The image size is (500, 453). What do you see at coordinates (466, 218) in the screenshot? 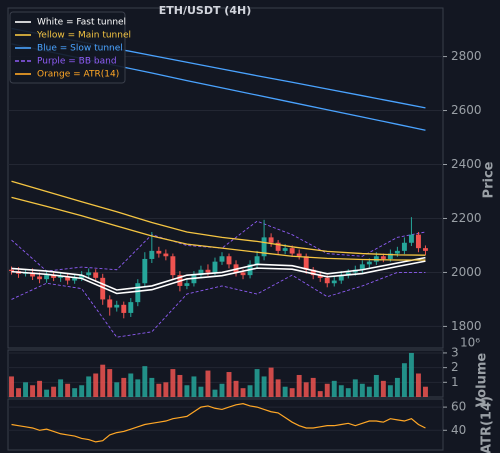
I see `y-tick-label: 2200` at bounding box center [466, 218].